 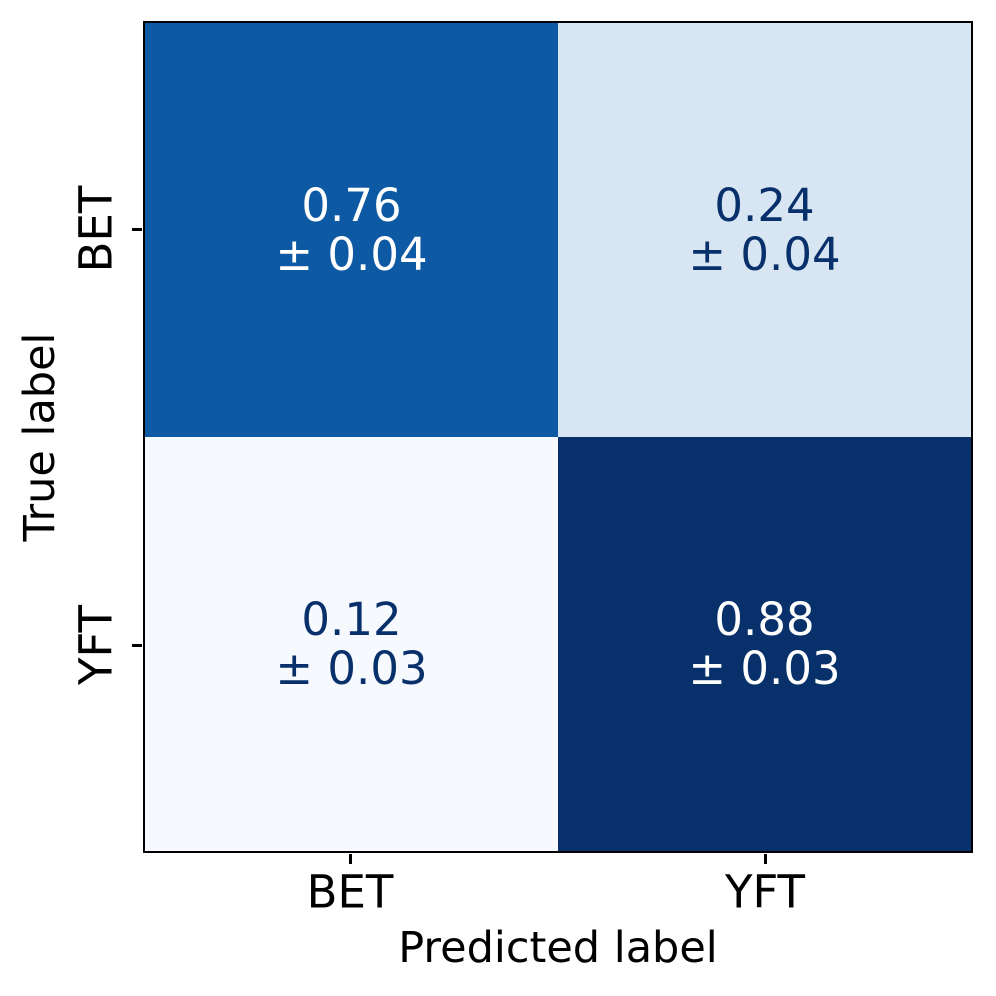 What do you see at coordinates (350, 859) in the screenshot?
I see `x-tick-mark-bet` at bounding box center [350, 859].